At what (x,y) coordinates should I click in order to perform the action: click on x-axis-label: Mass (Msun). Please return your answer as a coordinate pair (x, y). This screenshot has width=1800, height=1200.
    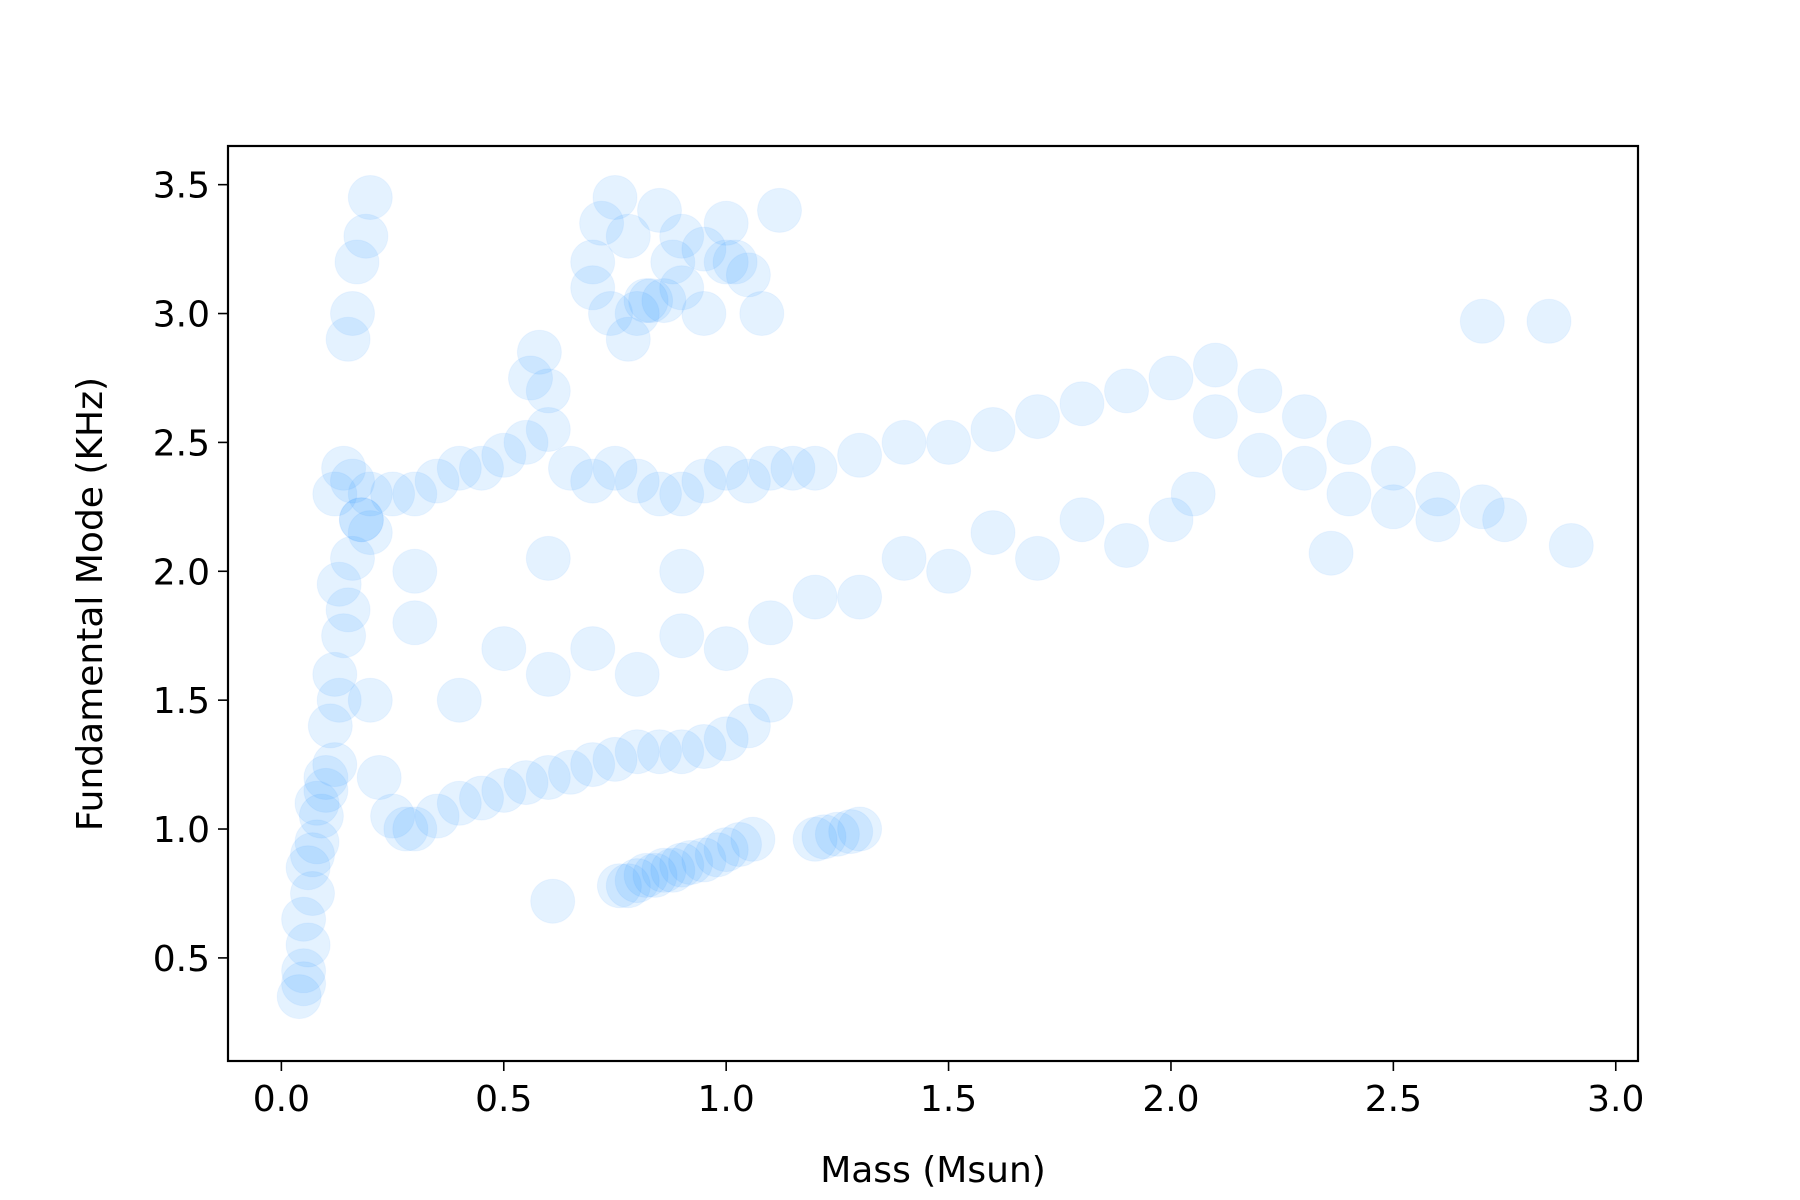
    Looking at the image, I should click on (933, 1170).